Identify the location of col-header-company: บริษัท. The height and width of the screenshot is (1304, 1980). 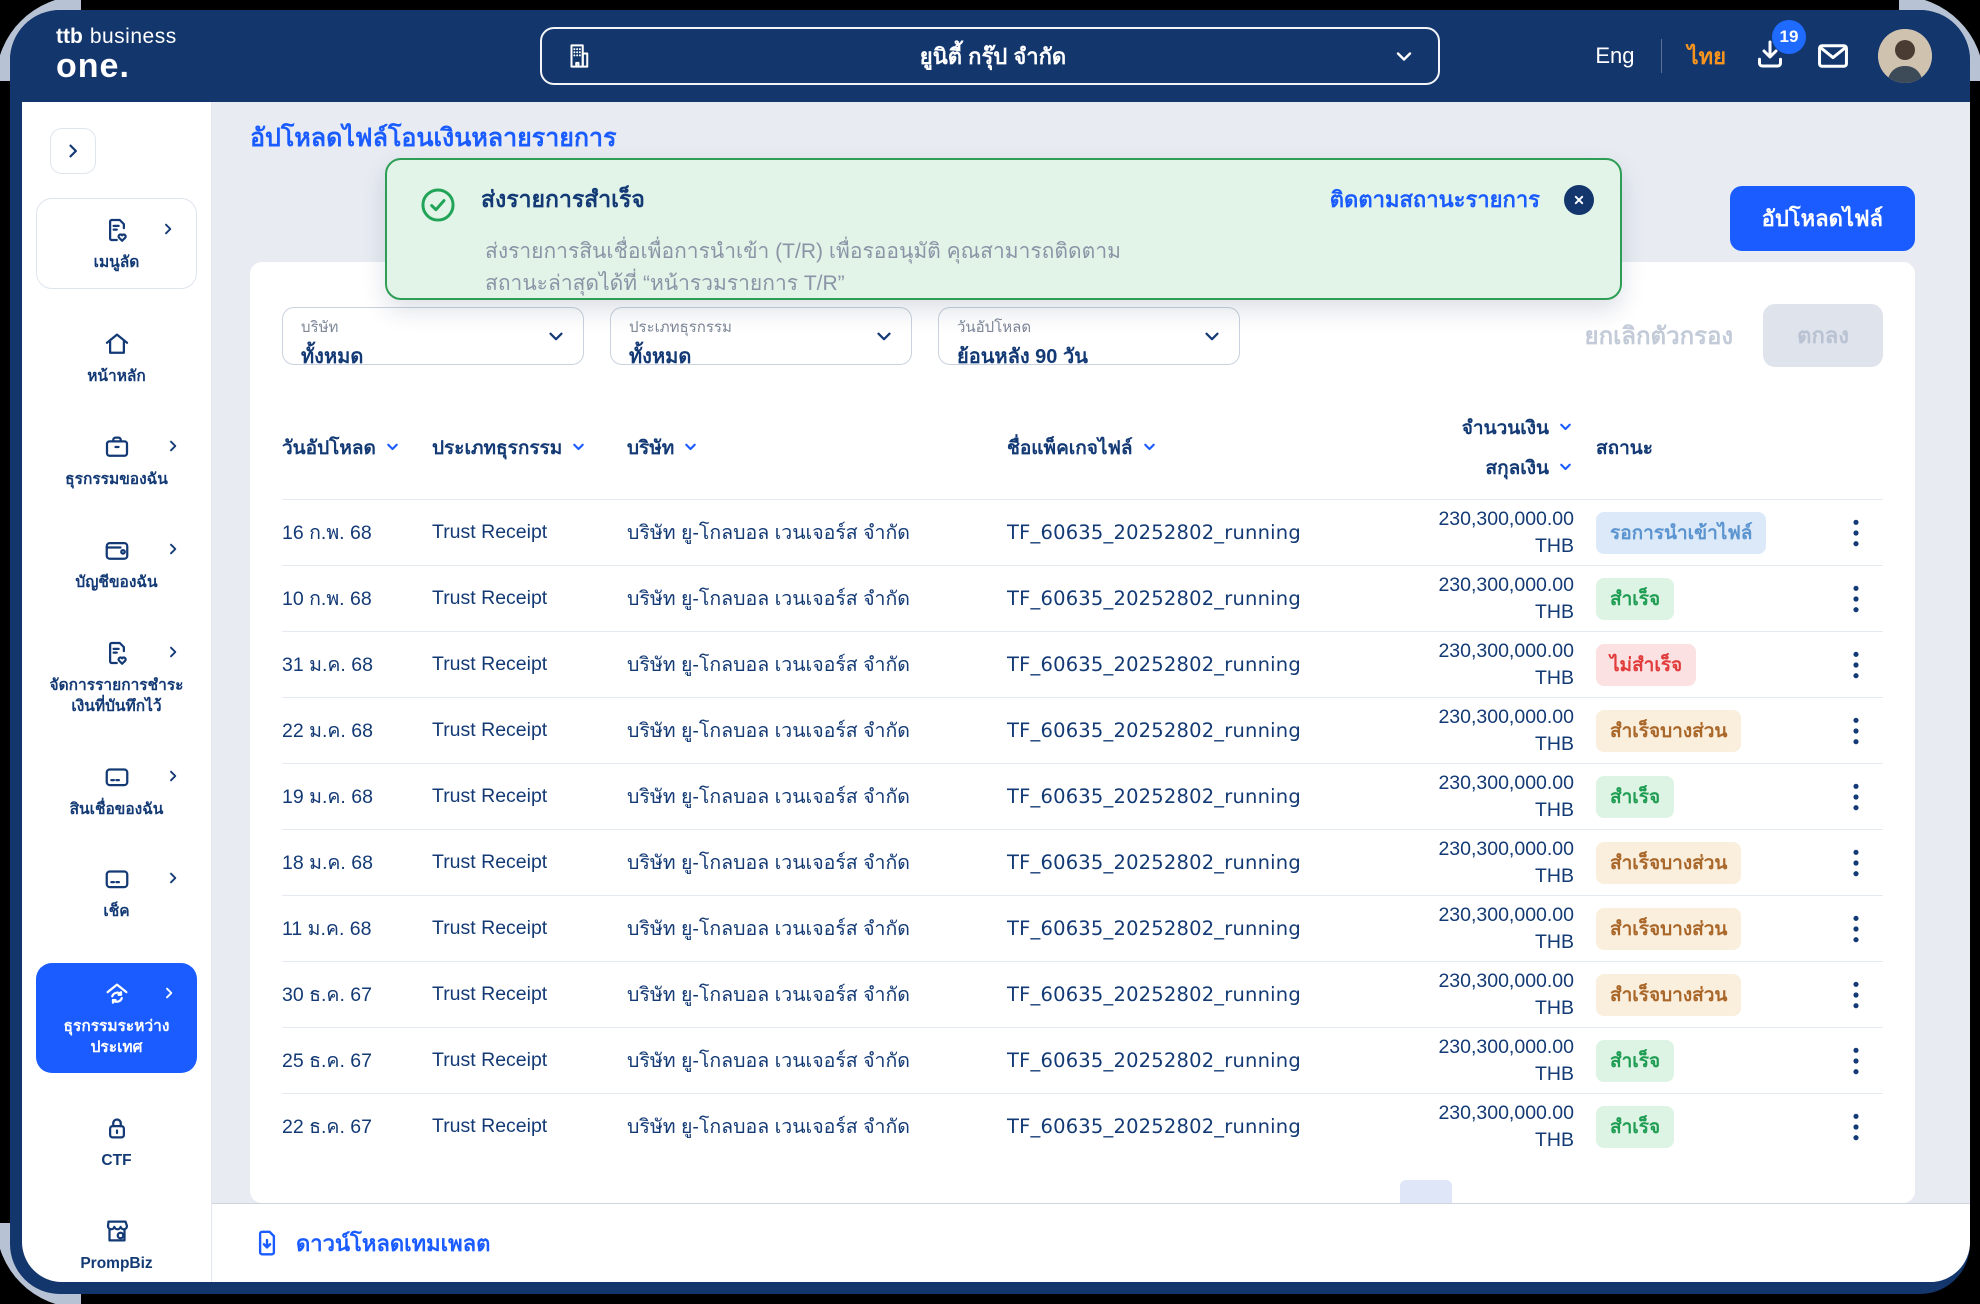
(817, 448).